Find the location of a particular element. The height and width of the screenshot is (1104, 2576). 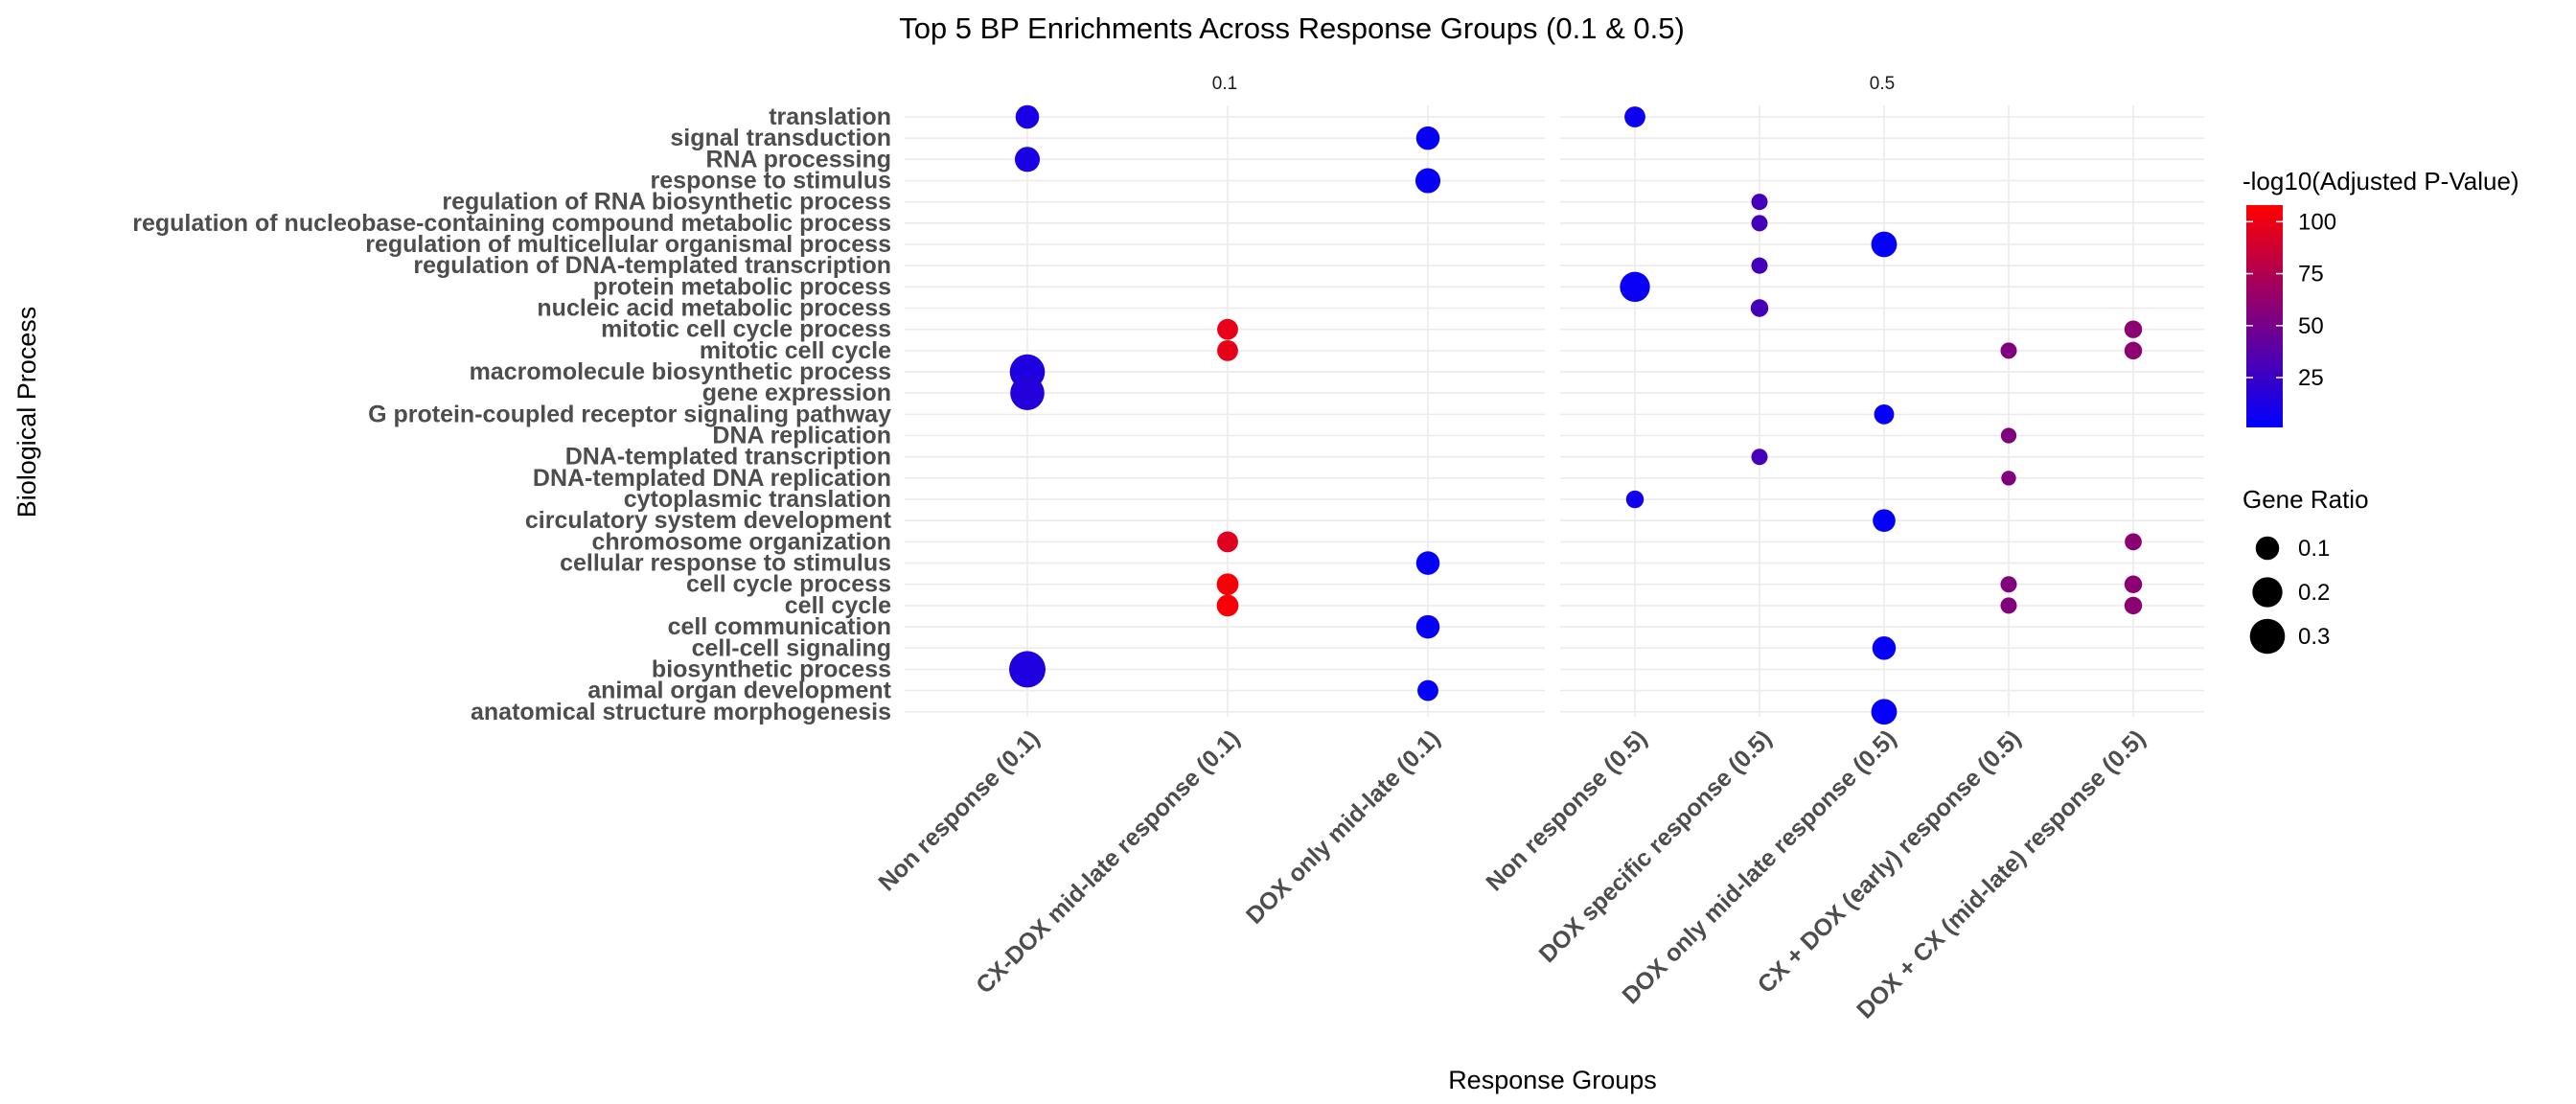

y-tick-label: chromosome organization is located at coordinates (741, 541).